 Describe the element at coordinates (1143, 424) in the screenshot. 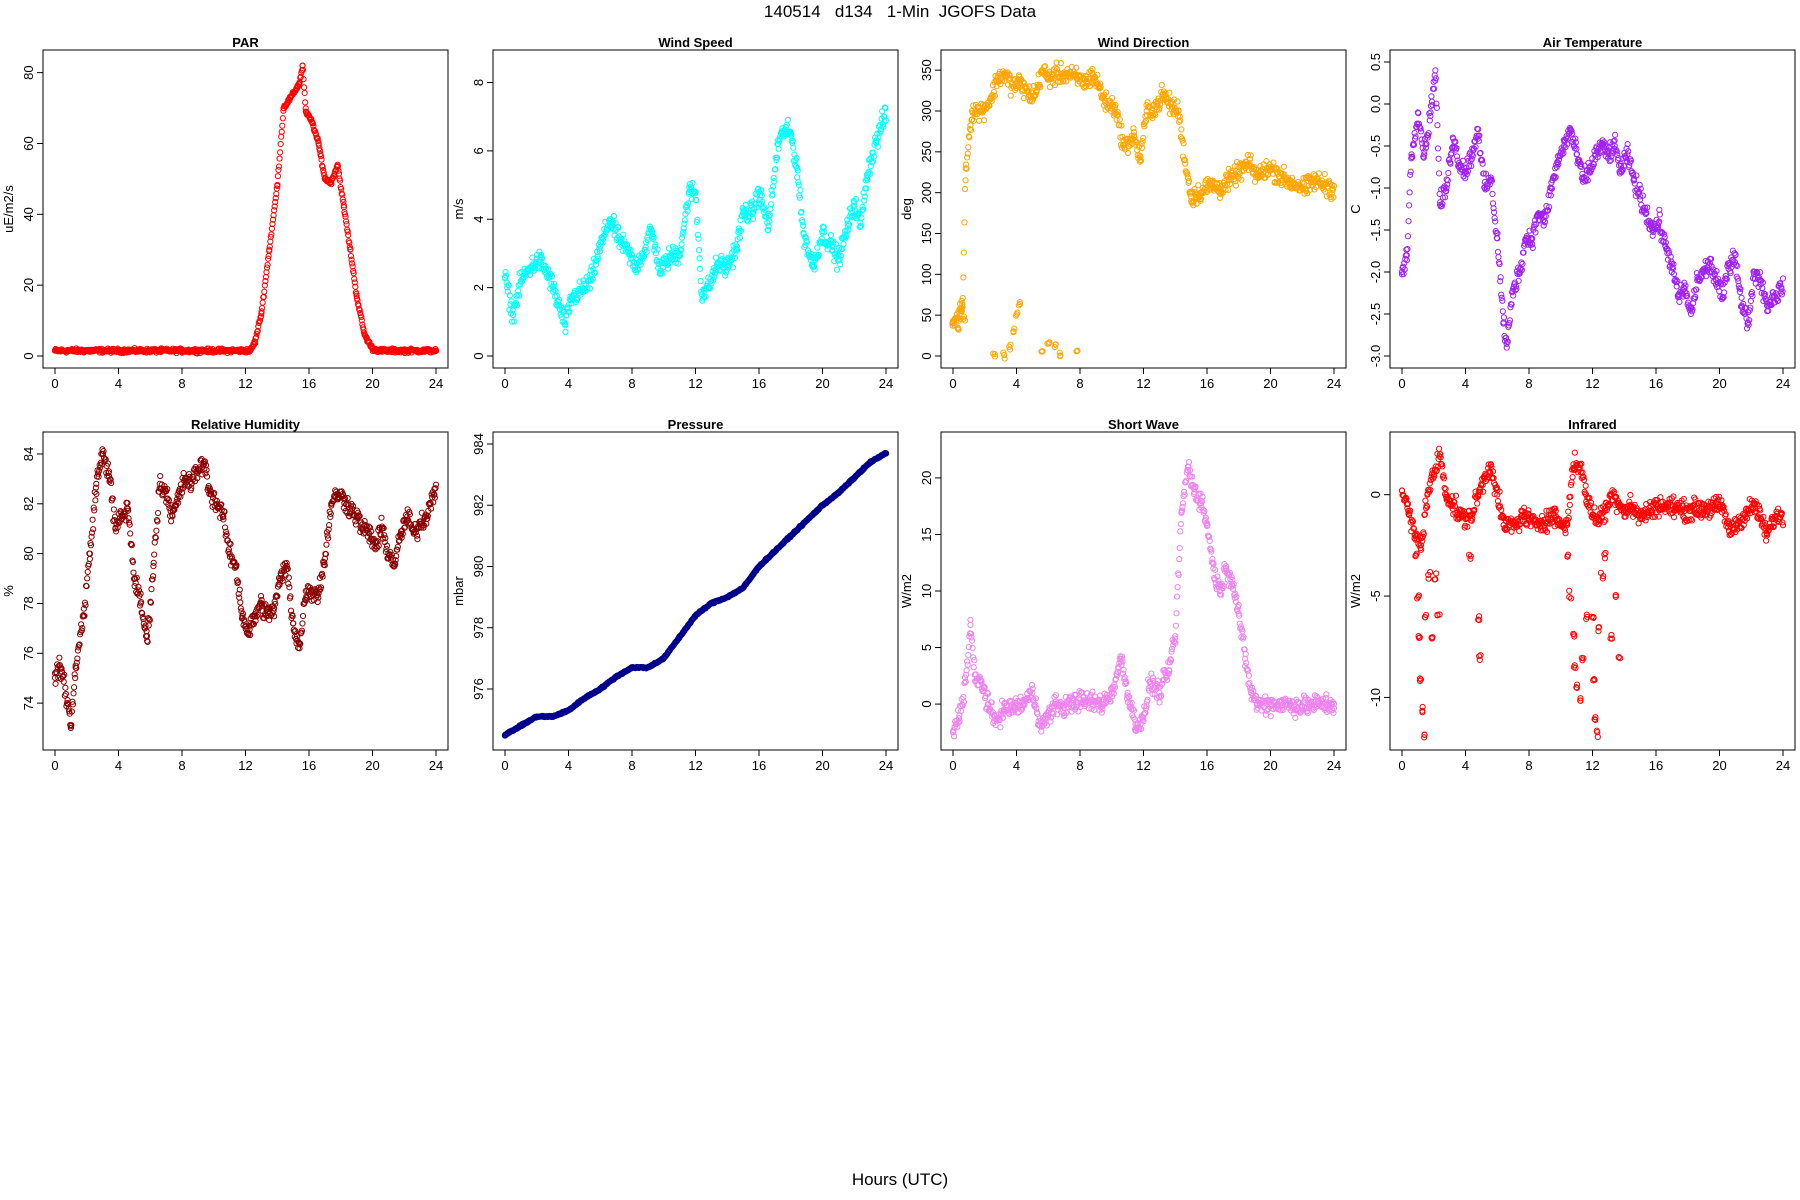

I see `panel-title: Short Wave` at that location.